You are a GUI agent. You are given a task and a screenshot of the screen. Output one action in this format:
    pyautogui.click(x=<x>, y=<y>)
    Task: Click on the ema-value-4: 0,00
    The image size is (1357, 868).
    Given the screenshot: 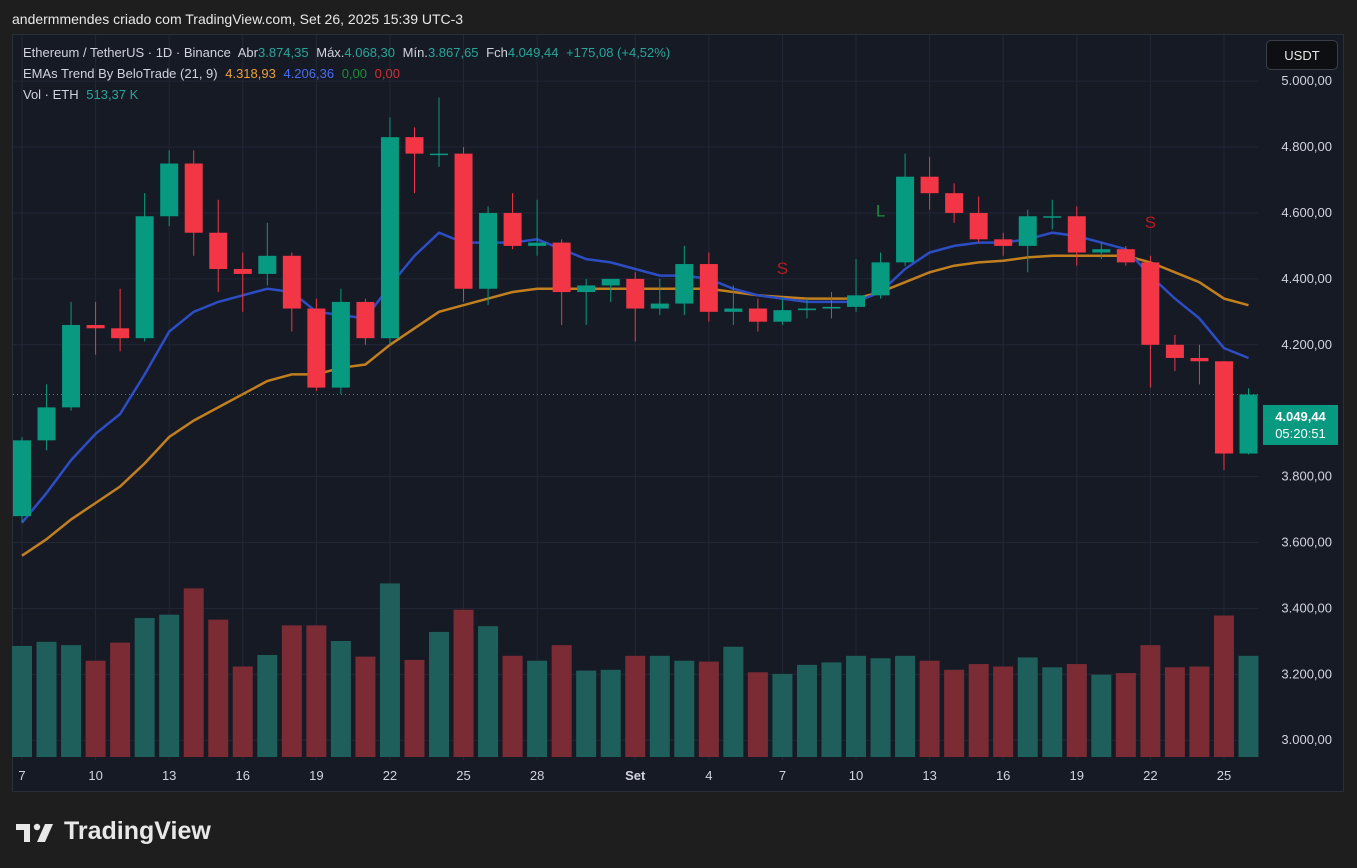 What is the action you would take?
    pyautogui.click(x=387, y=73)
    